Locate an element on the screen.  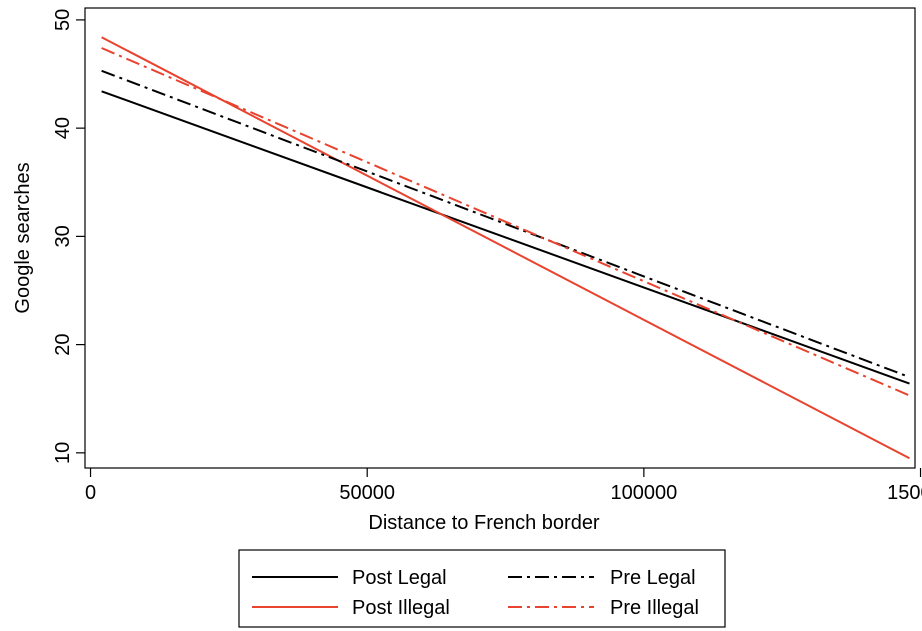
y-tick-label: 50 is located at coordinates (63, 20).